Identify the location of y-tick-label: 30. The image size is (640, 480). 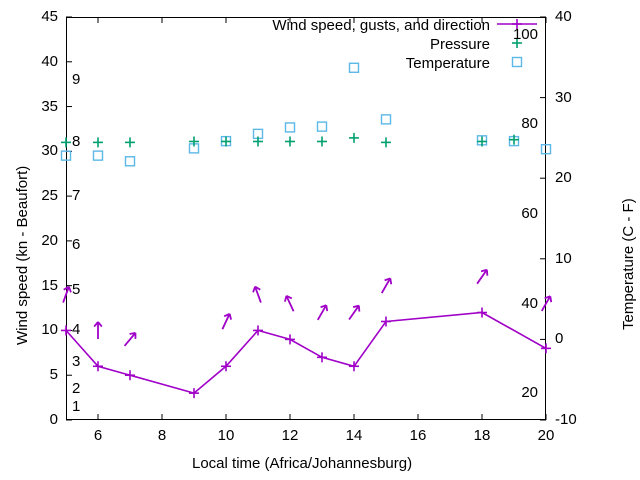
(49, 151).